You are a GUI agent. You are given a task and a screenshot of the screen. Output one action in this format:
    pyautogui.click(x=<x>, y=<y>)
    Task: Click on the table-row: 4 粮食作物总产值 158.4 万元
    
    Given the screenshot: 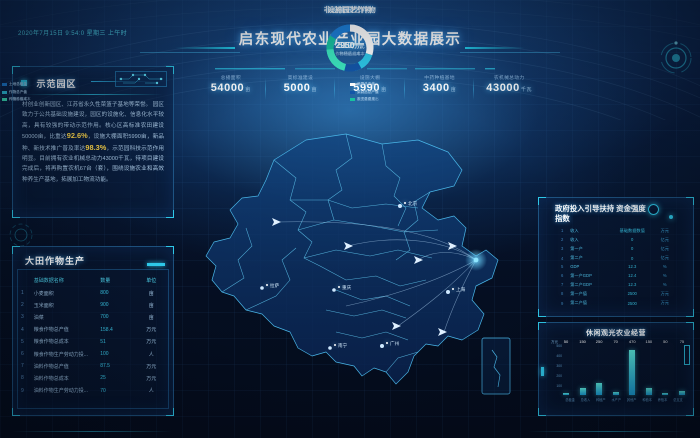 What is the action you would take?
    pyautogui.click(x=93, y=330)
    